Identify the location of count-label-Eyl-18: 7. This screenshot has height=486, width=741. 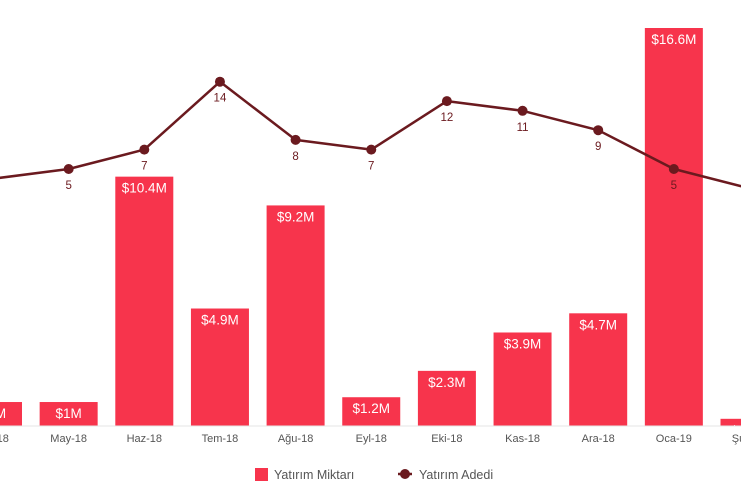
(371, 167).